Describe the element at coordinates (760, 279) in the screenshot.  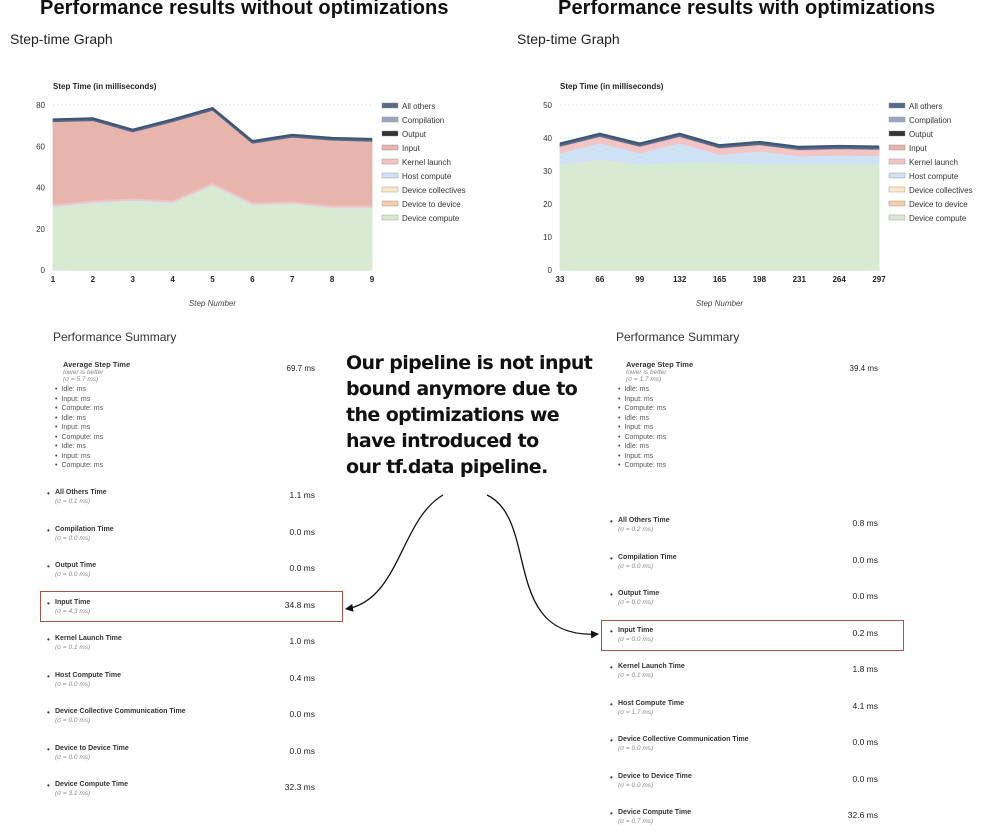
I see `x-tick-label: 198` at that location.